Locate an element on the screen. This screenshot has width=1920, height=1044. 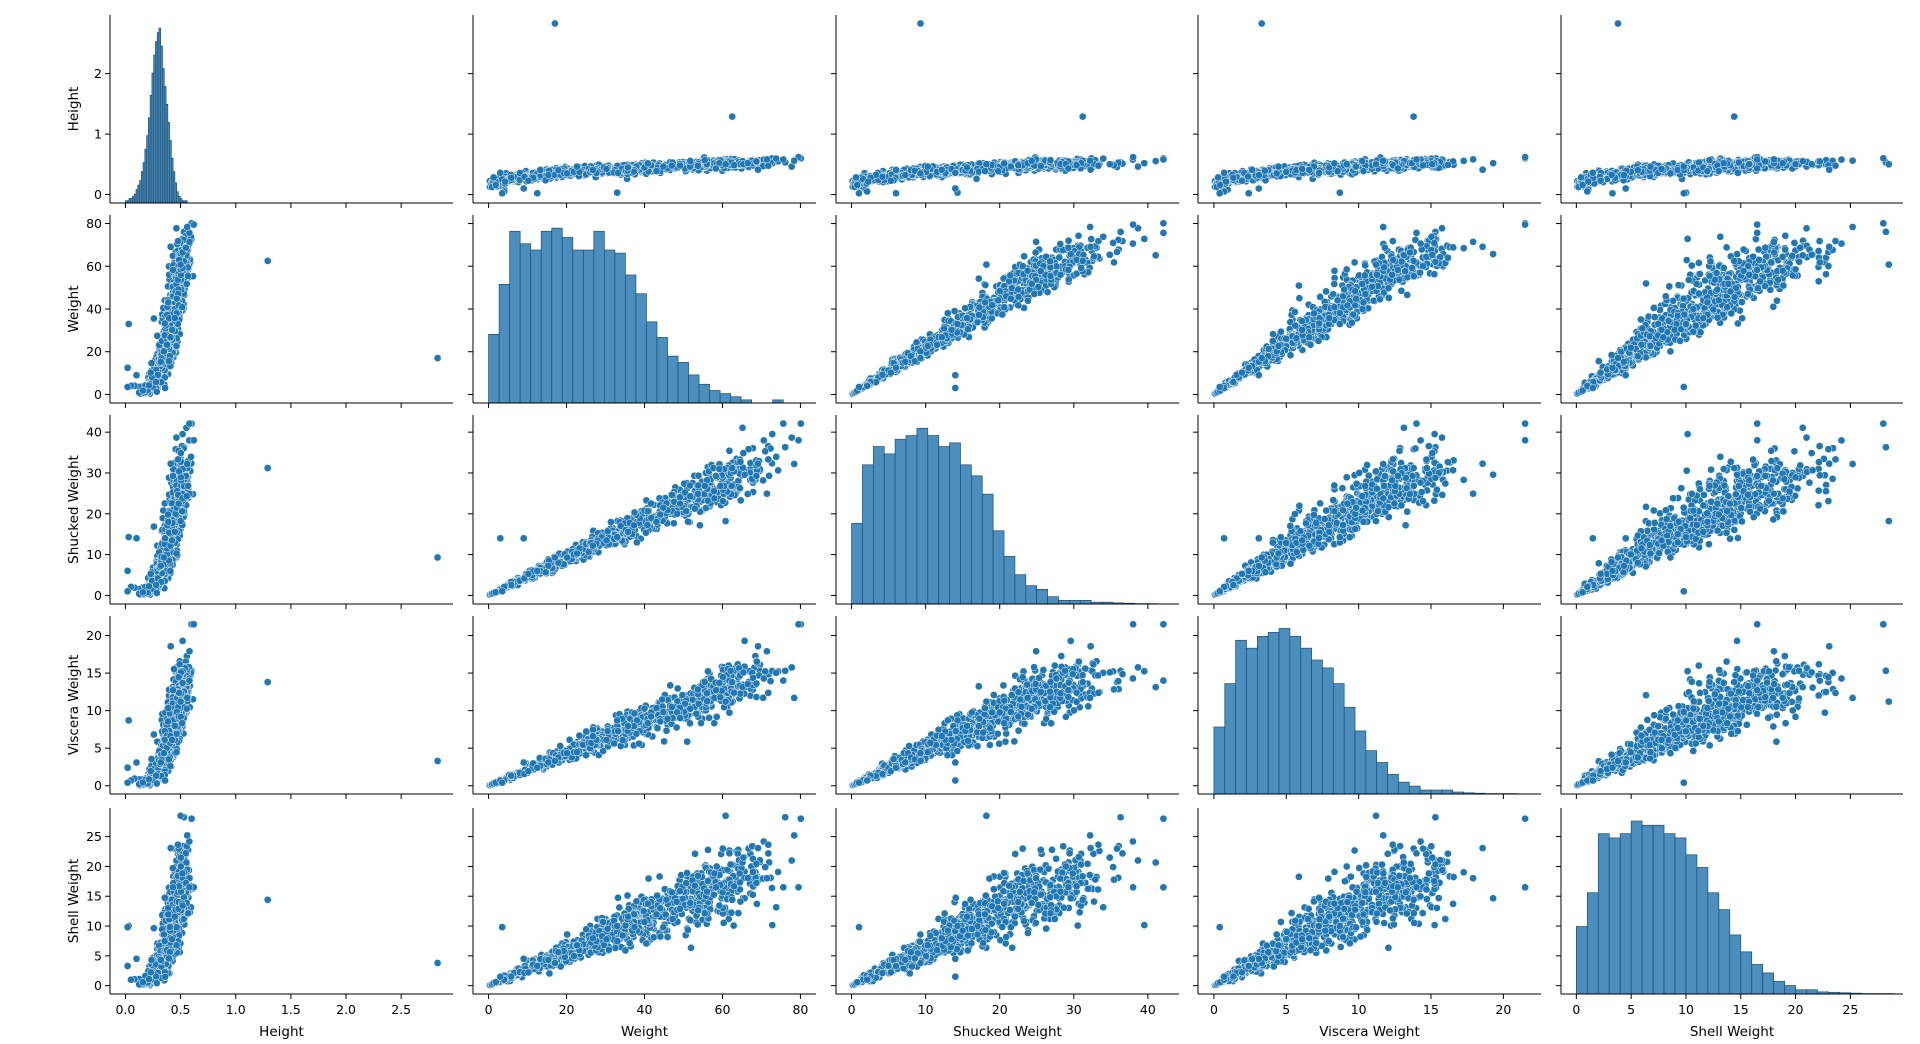
y-tick-label: 80 is located at coordinates (94, 223).